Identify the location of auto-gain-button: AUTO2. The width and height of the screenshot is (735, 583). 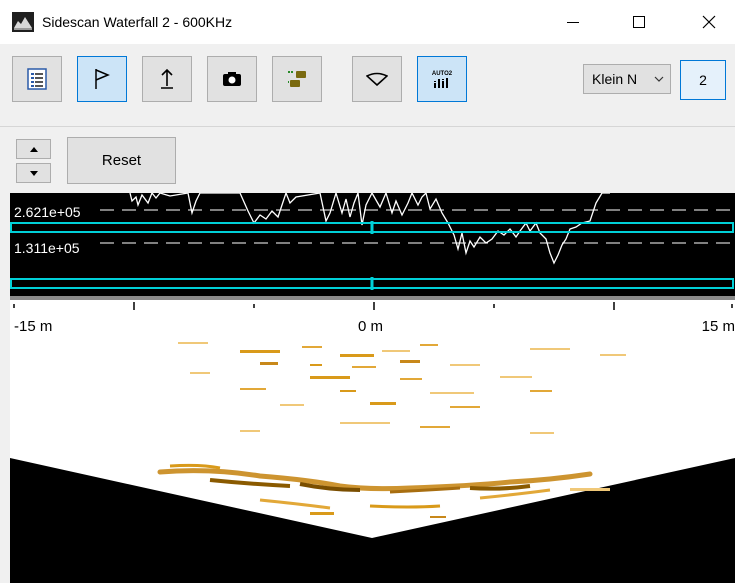
(442, 79).